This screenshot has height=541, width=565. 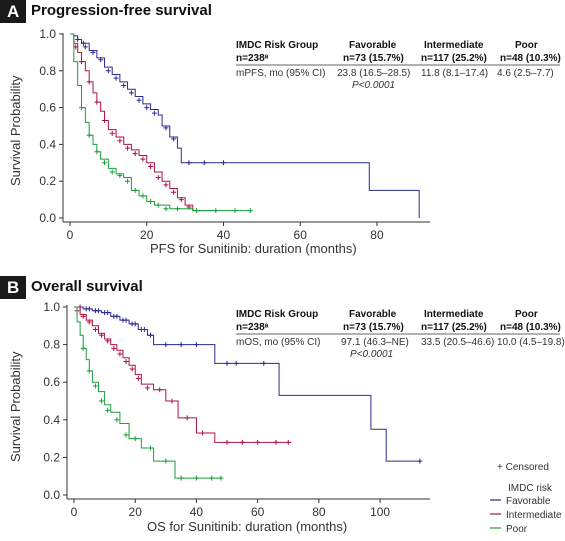 What do you see at coordinates (47, 71) in the screenshot?
I see `panel-a-y-tick-label: 0.8` at bounding box center [47, 71].